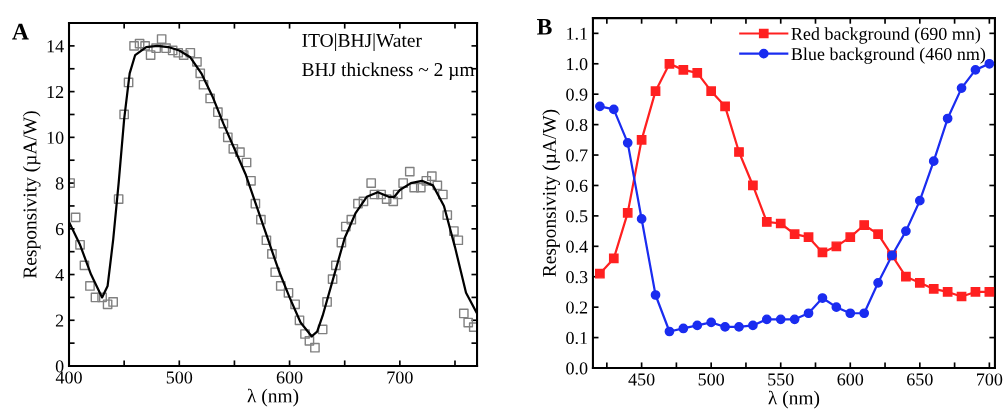 The height and width of the screenshot is (417, 1006). Describe the element at coordinates (59, 366) in the screenshot. I see `y-tick-label: 0` at that location.